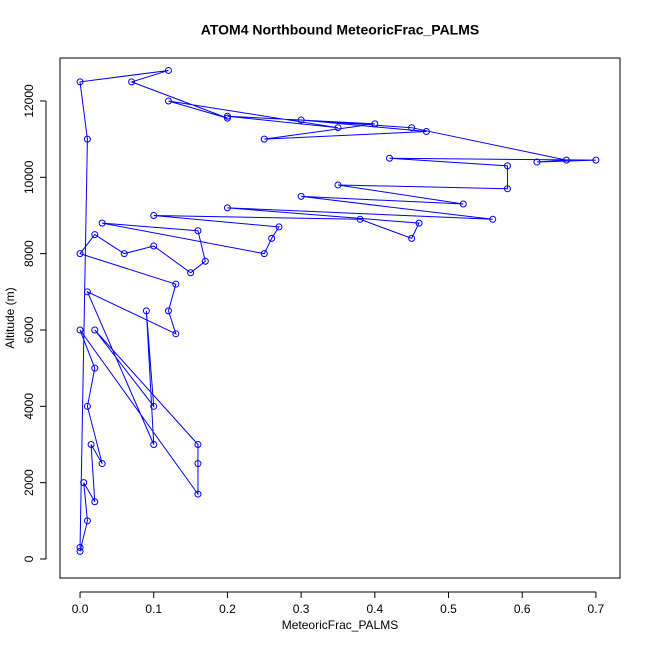 This screenshot has width=650, height=650. Describe the element at coordinates (29, 406) in the screenshot. I see `y-tick-label: 4000` at that location.